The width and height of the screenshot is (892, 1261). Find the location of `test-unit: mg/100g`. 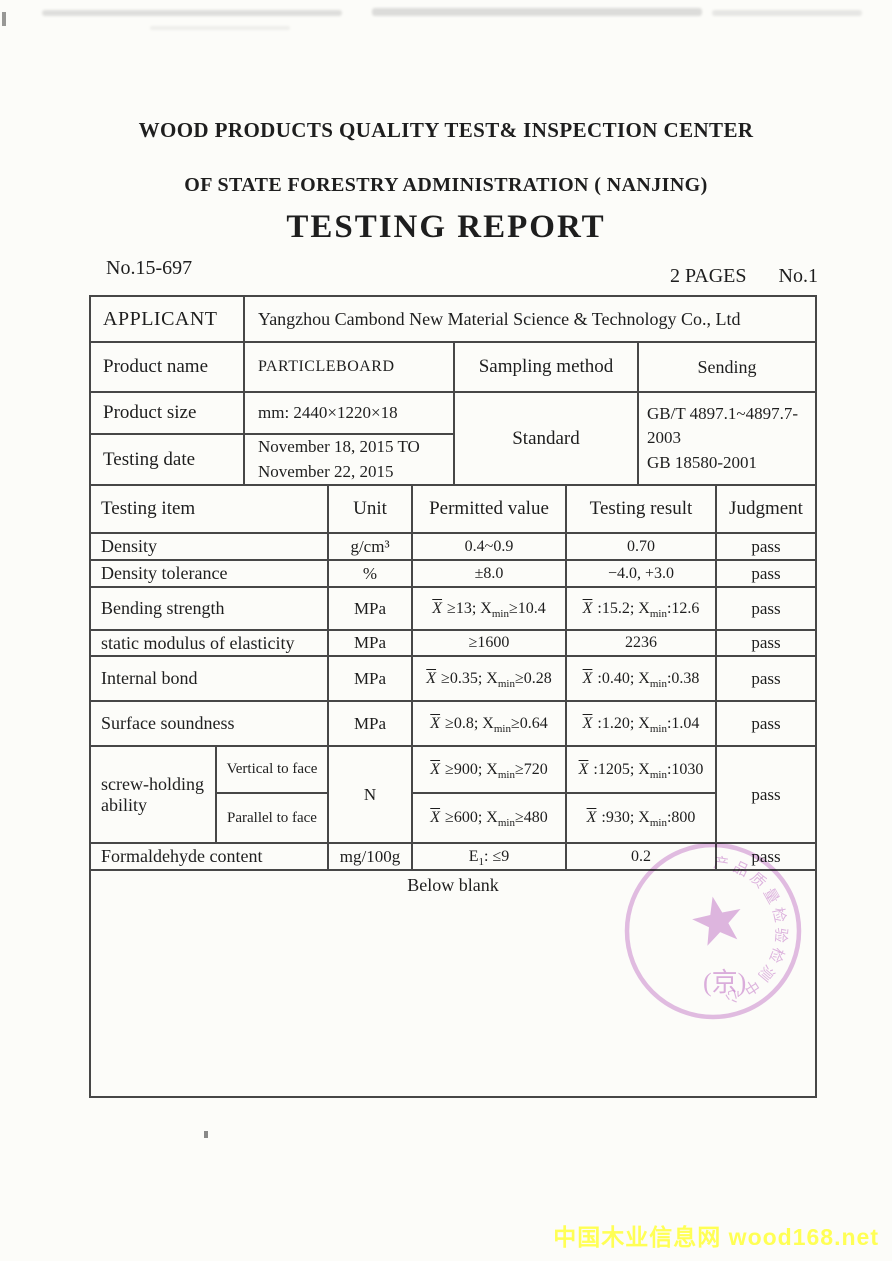

test-unit: mg/100g is located at coordinates (370, 857).